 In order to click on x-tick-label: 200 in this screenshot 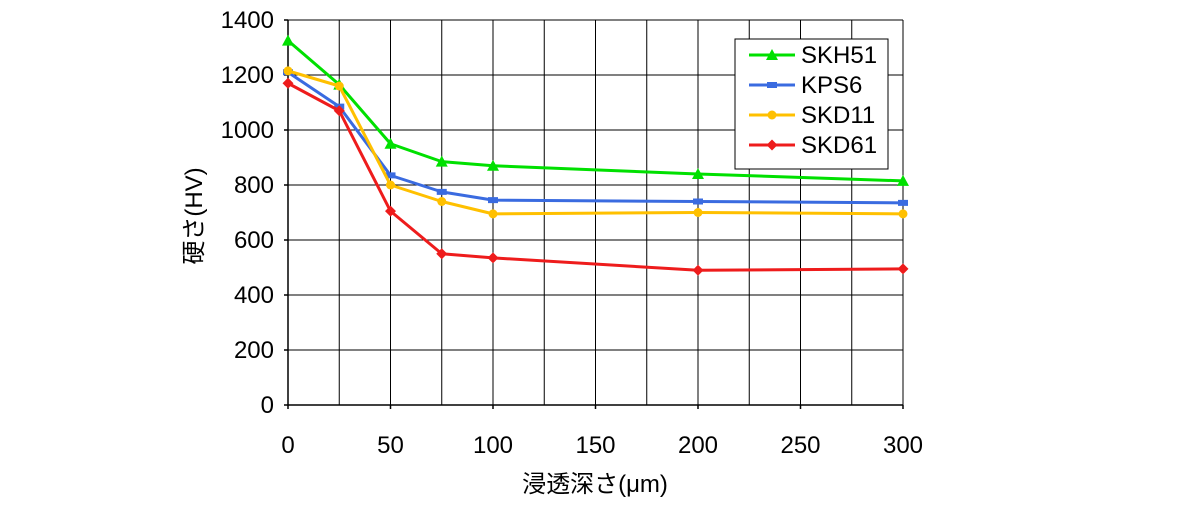, I will do `click(698, 445)`.